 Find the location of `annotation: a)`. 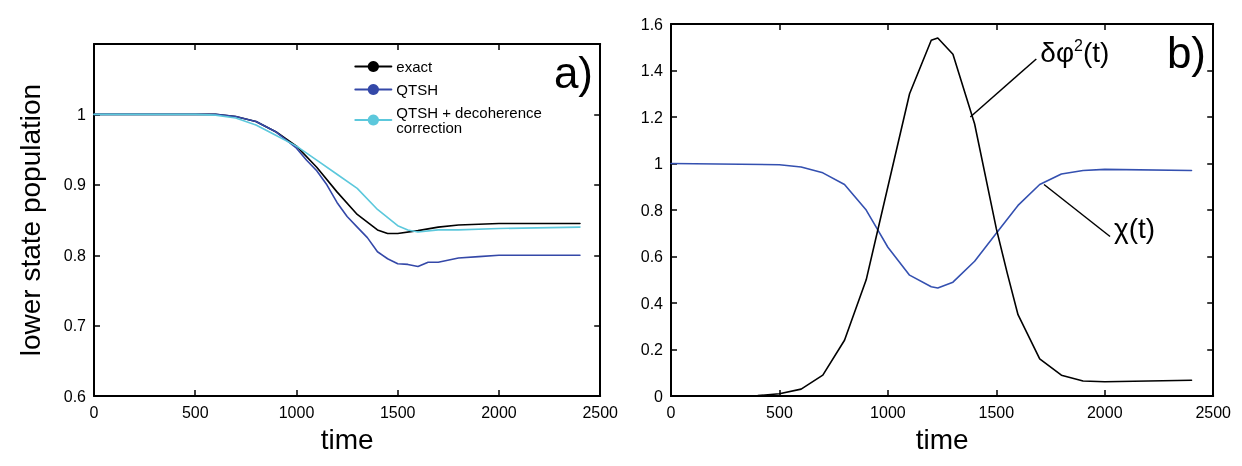

annotation: a) is located at coordinates (573, 72).